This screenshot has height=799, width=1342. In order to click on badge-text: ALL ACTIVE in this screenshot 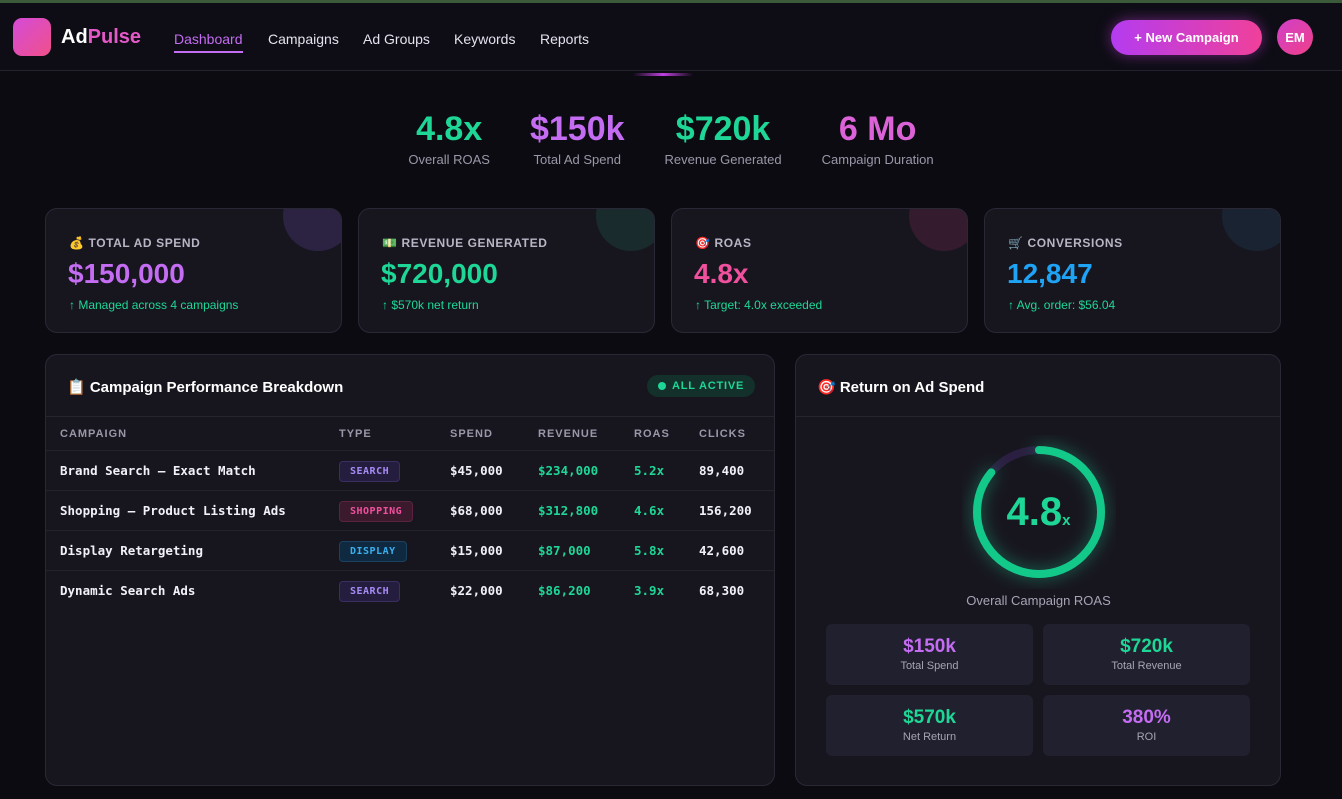, I will do `click(708, 386)`.